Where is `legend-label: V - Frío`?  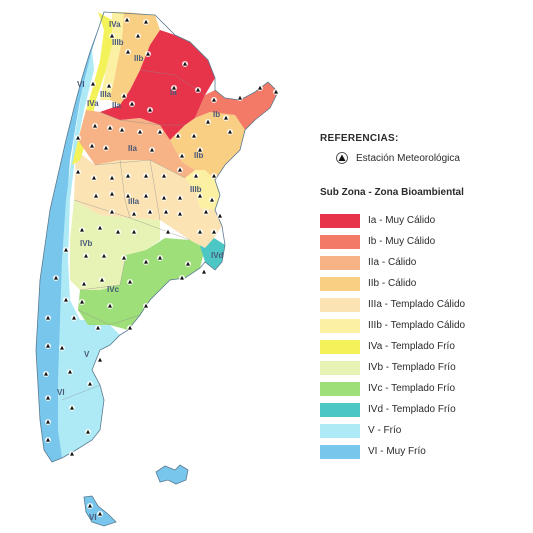 legend-label: V - Frío is located at coordinates (385, 430).